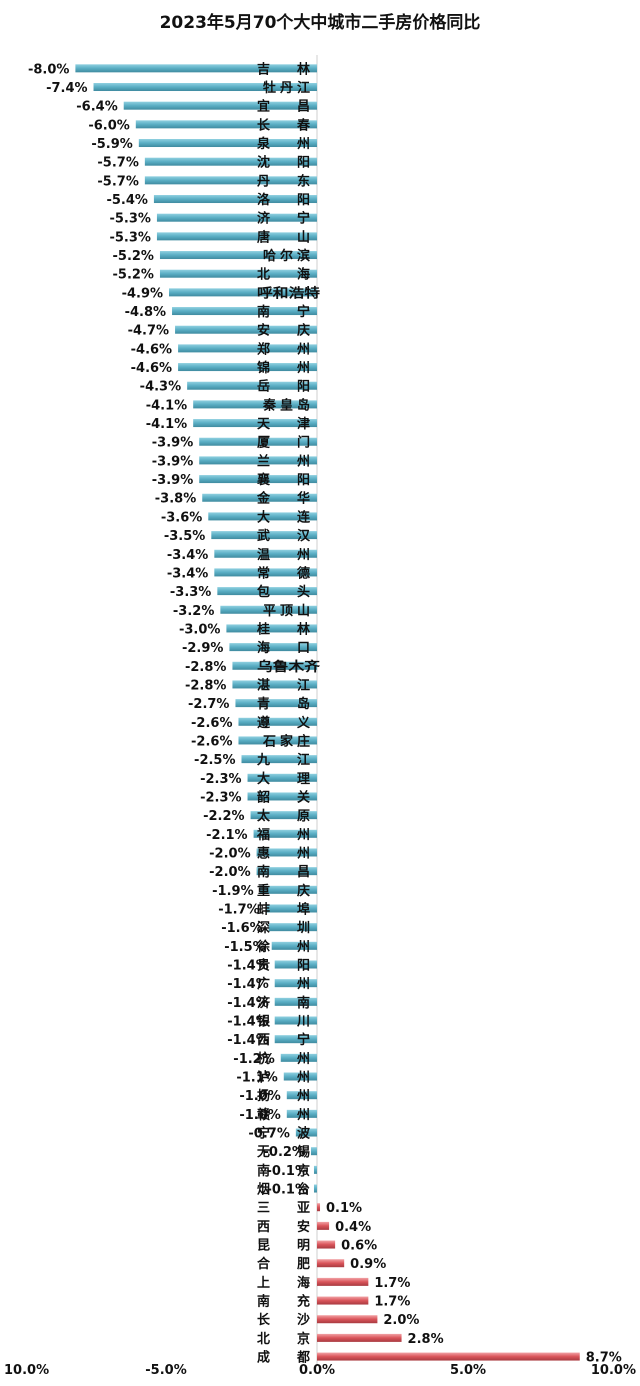 Image resolution: width=640 pixels, height=1386 pixels. Describe the element at coordinates (287, 1171) in the screenshot. I see `data-label: -0.1%` at that location.